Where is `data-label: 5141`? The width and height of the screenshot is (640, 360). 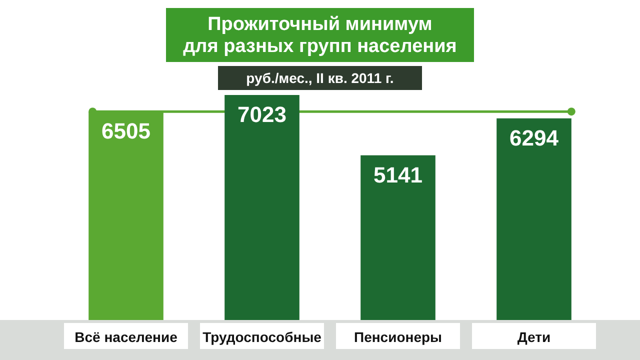
data-label: 5141 is located at coordinates (398, 175).